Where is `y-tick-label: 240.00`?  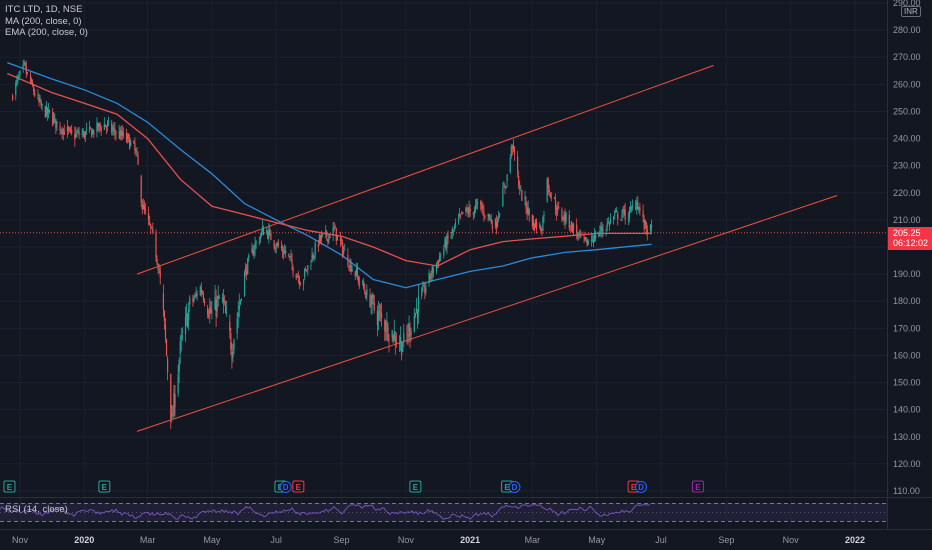 y-tick-label: 240.00 is located at coordinates (907, 139).